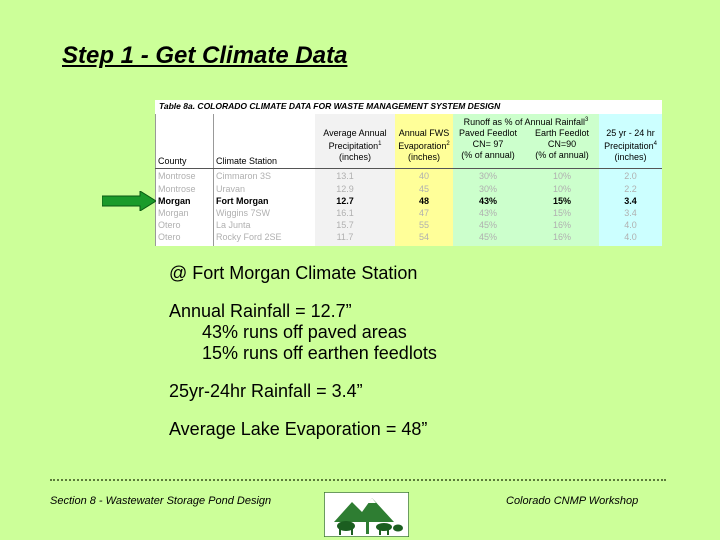 The height and width of the screenshot is (540, 720). What do you see at coordinates (249, 237) in the screenshot?
I see `station-cell: Rocky Ford 2SE` at bounding box center [249, 237].